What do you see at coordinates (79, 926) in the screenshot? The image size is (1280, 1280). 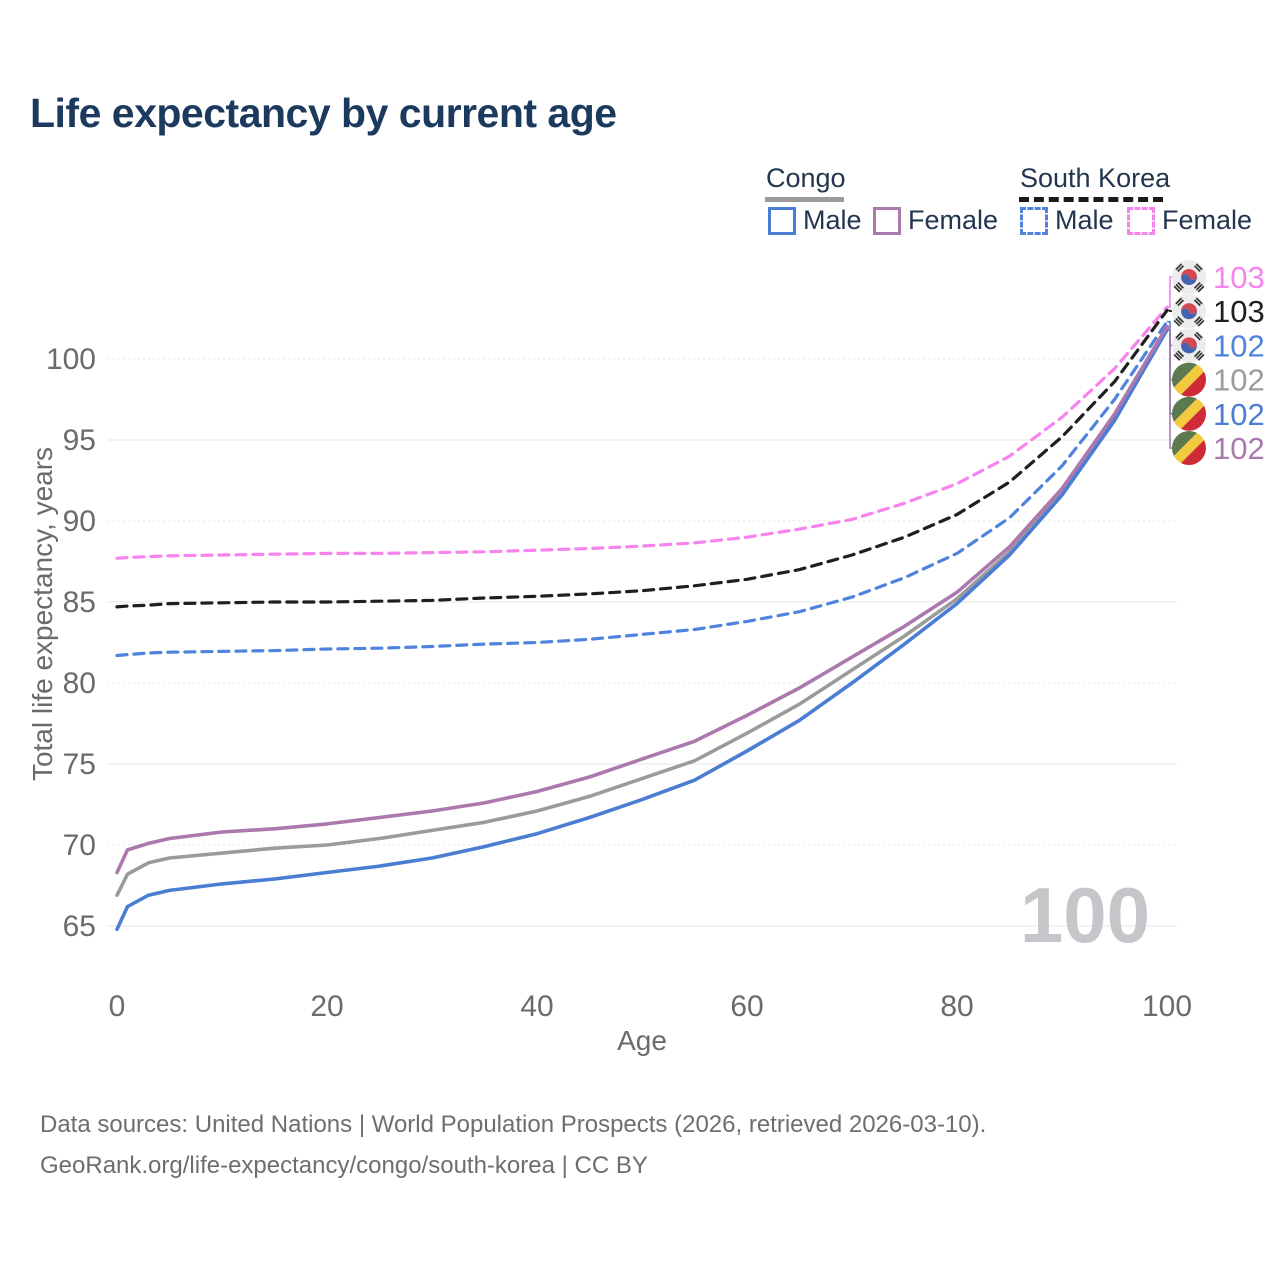 I see `y-tick-label-65: 65` at bounding box center [79, 926].